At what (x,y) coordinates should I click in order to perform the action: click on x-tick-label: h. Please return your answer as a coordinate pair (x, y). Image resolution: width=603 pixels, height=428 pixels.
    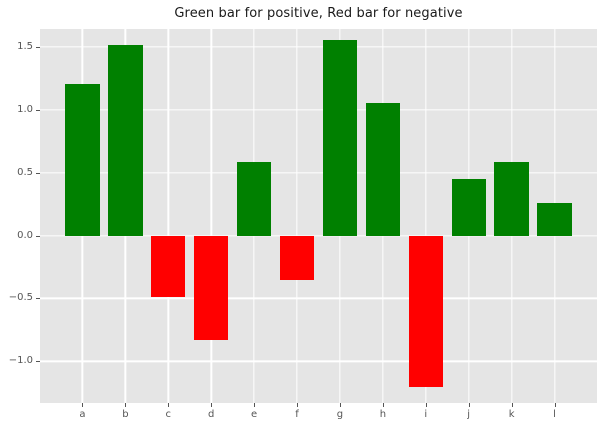
    Looking at the image, I should click on (383, 414).